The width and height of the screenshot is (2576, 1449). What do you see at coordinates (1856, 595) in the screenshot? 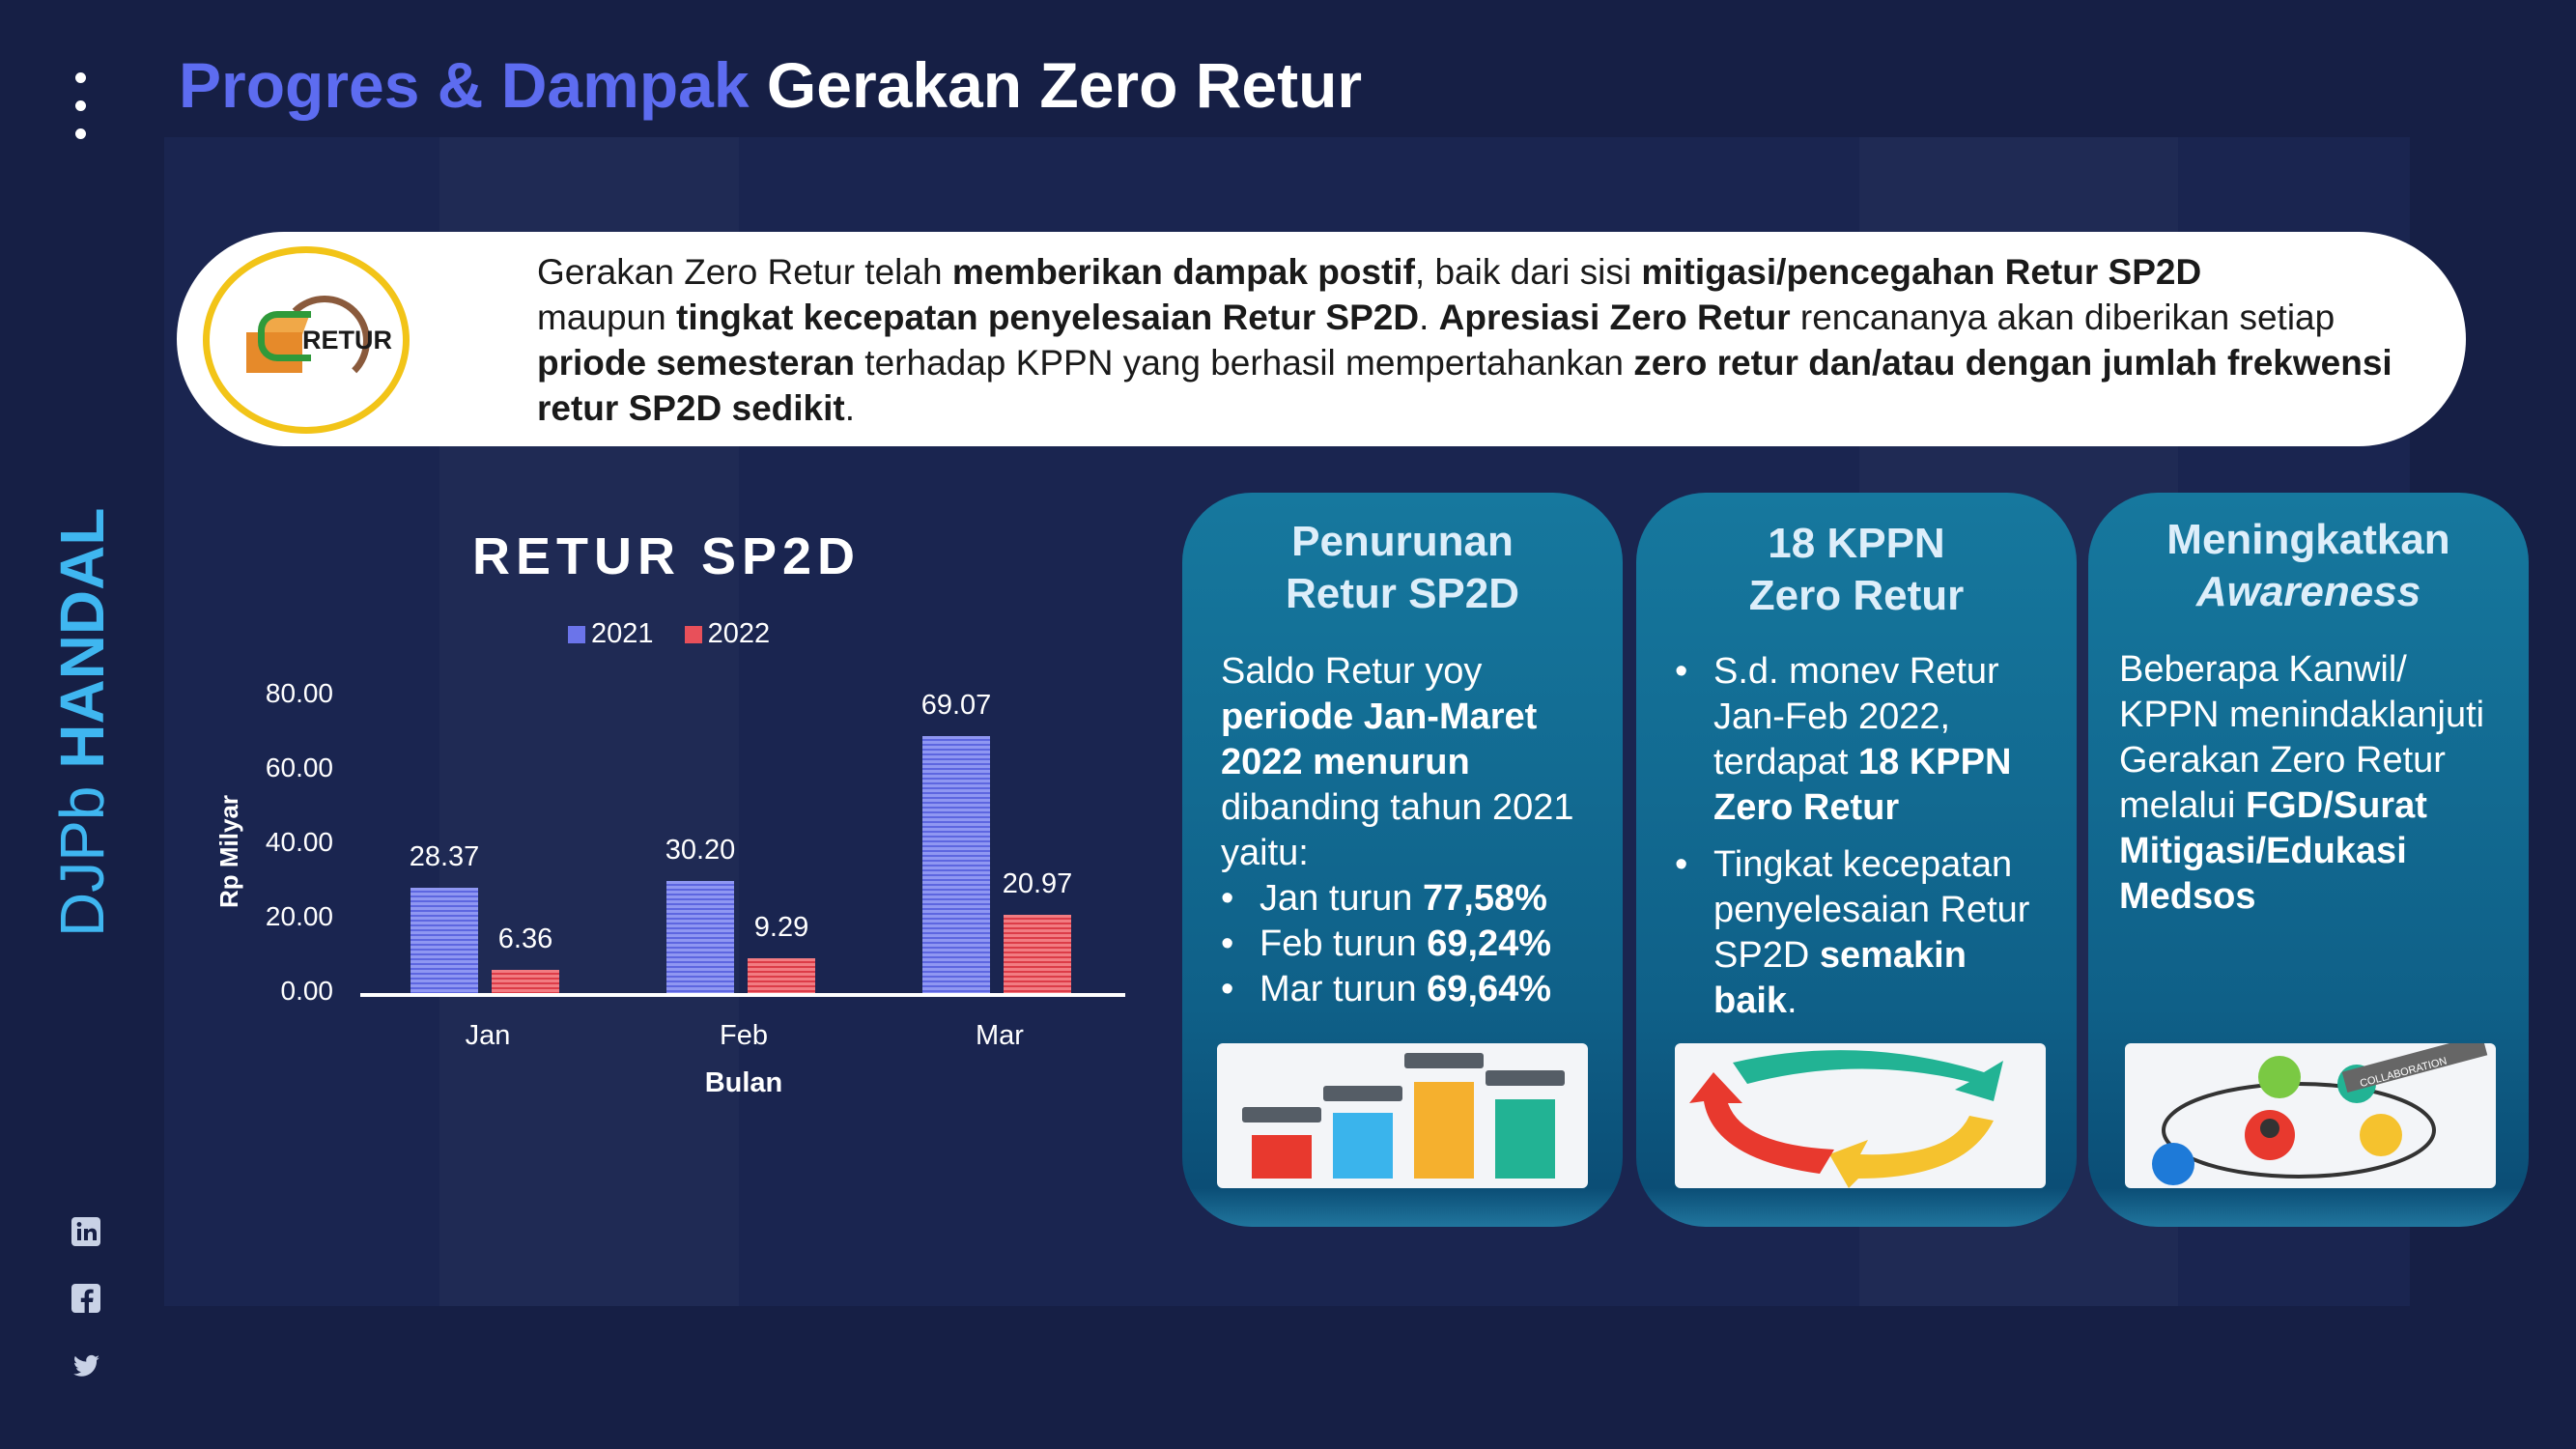
I see `card-heading-line: Zero Retur` at bounding box center [1856, 595].